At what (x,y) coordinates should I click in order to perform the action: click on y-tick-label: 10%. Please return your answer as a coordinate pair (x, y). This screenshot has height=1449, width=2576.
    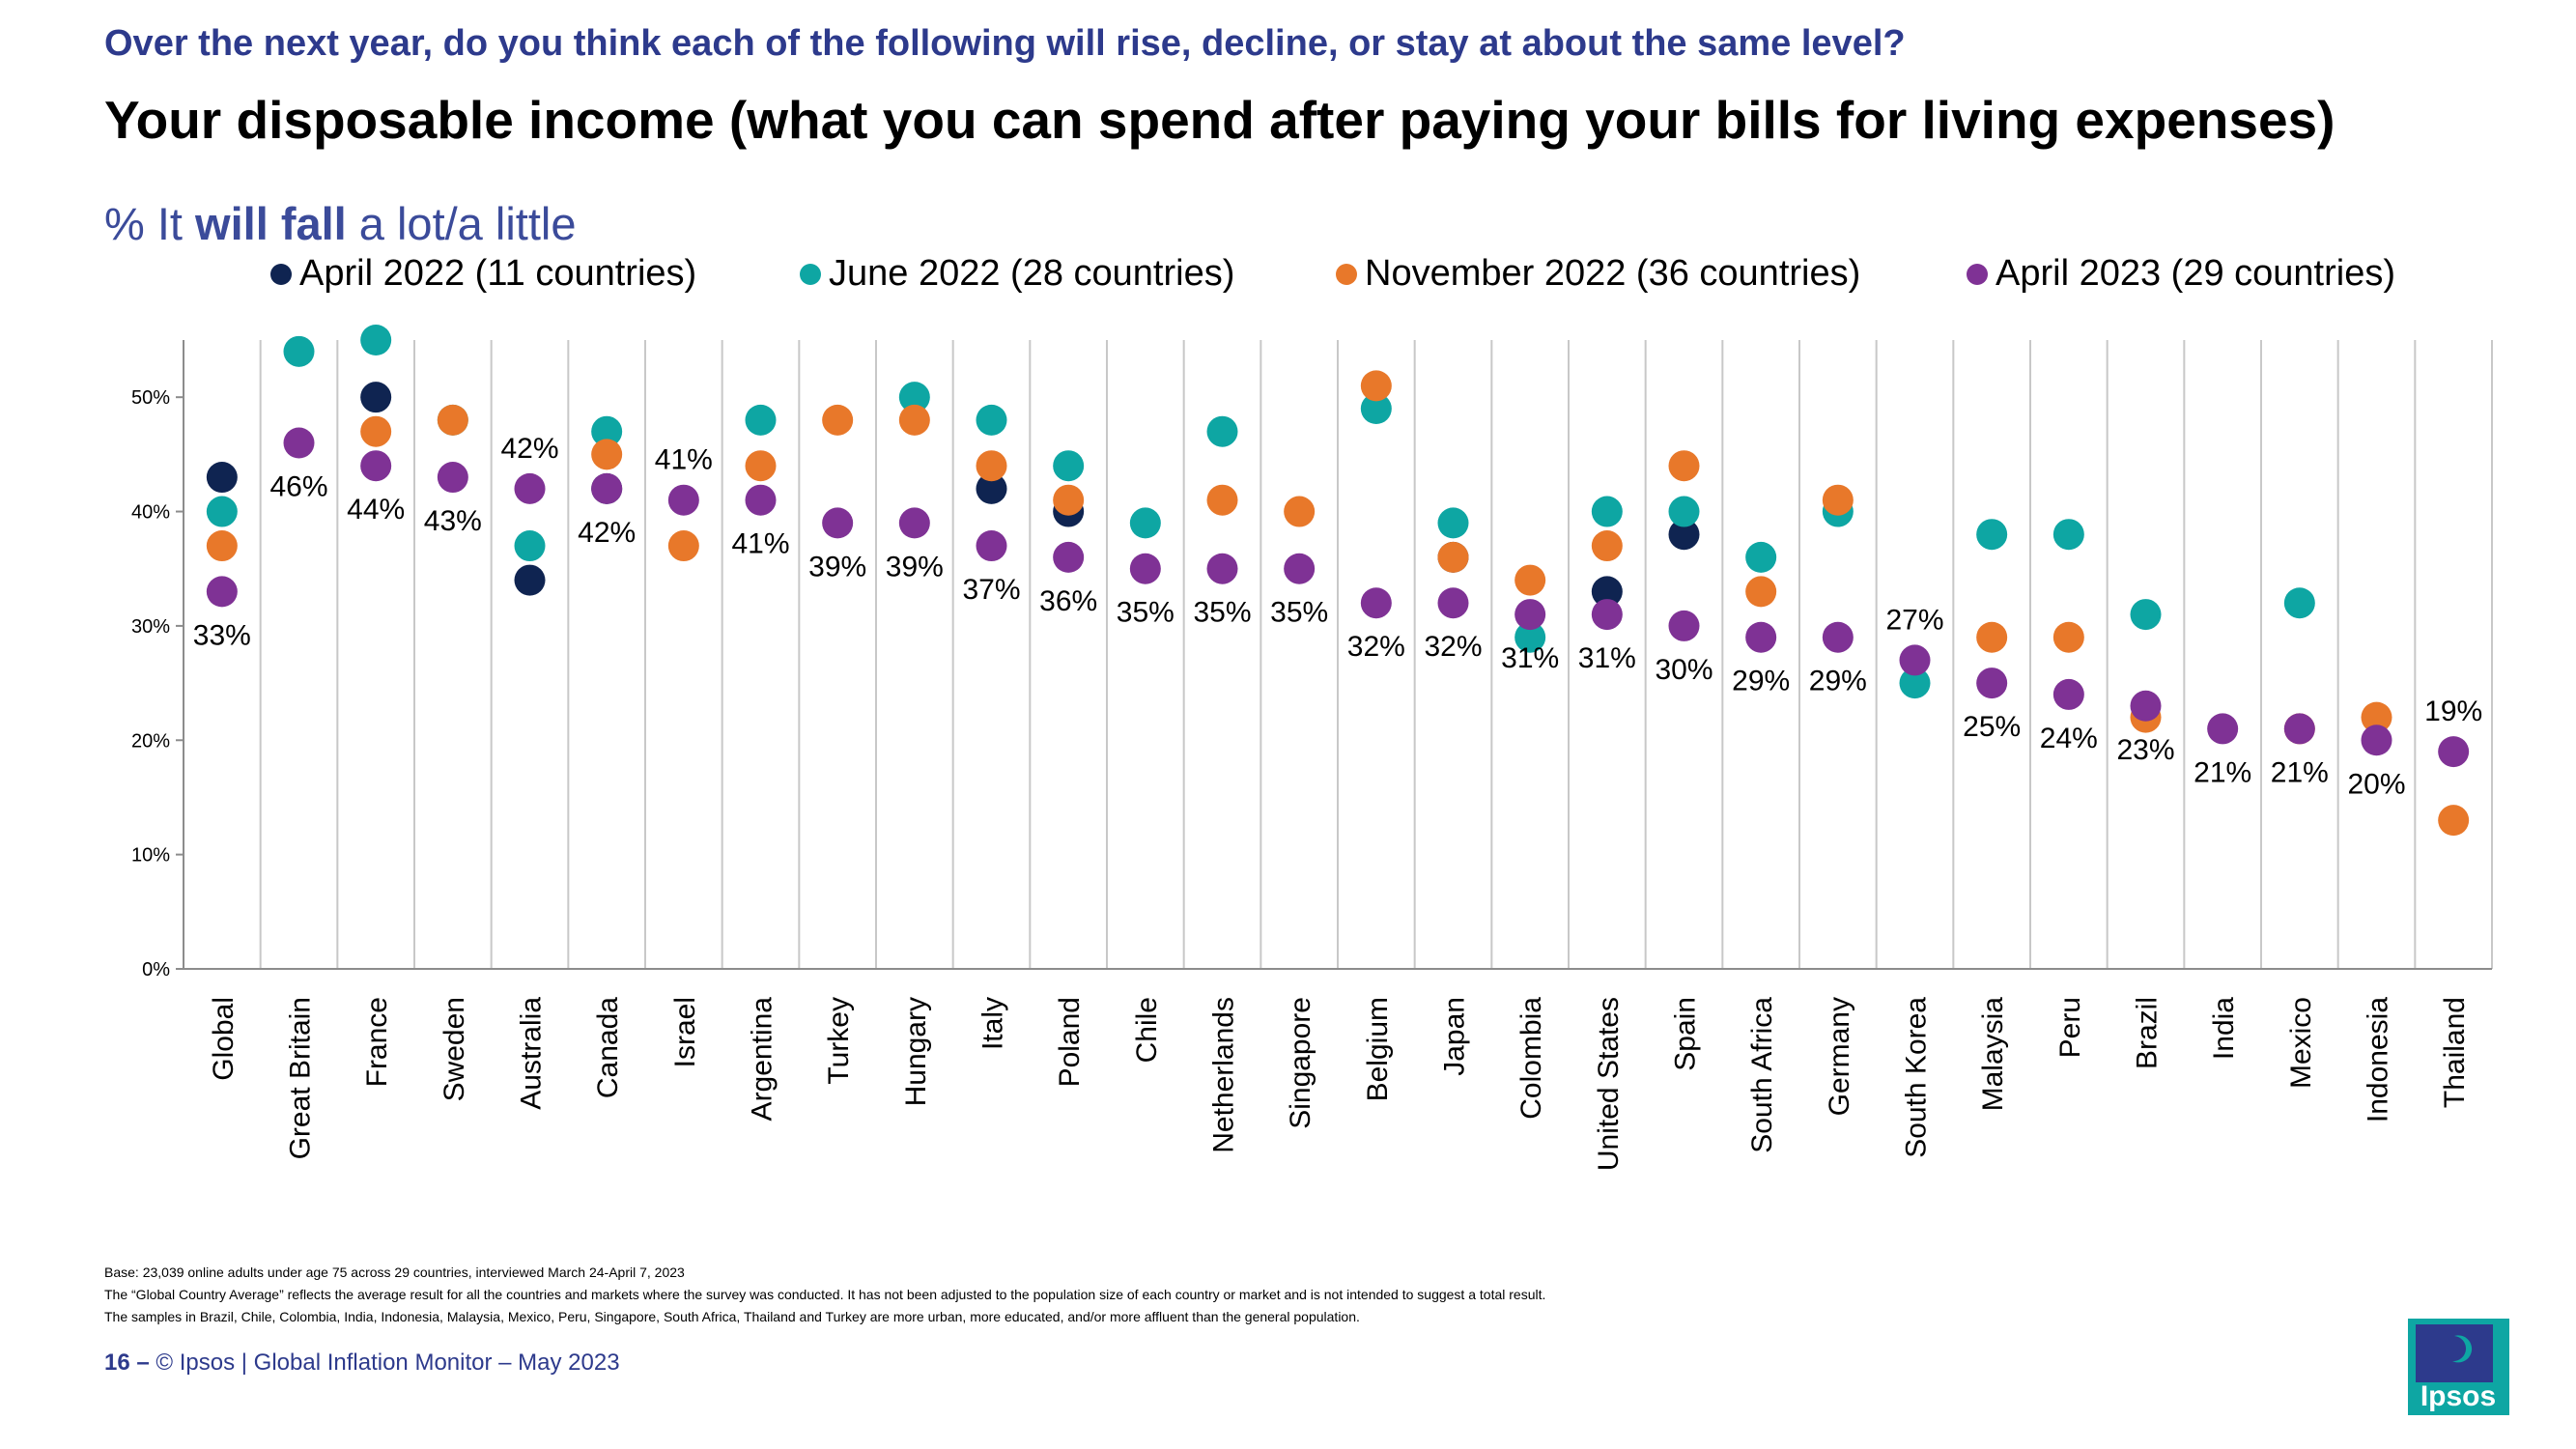
    Looking at the image, I should click on (150, 856).